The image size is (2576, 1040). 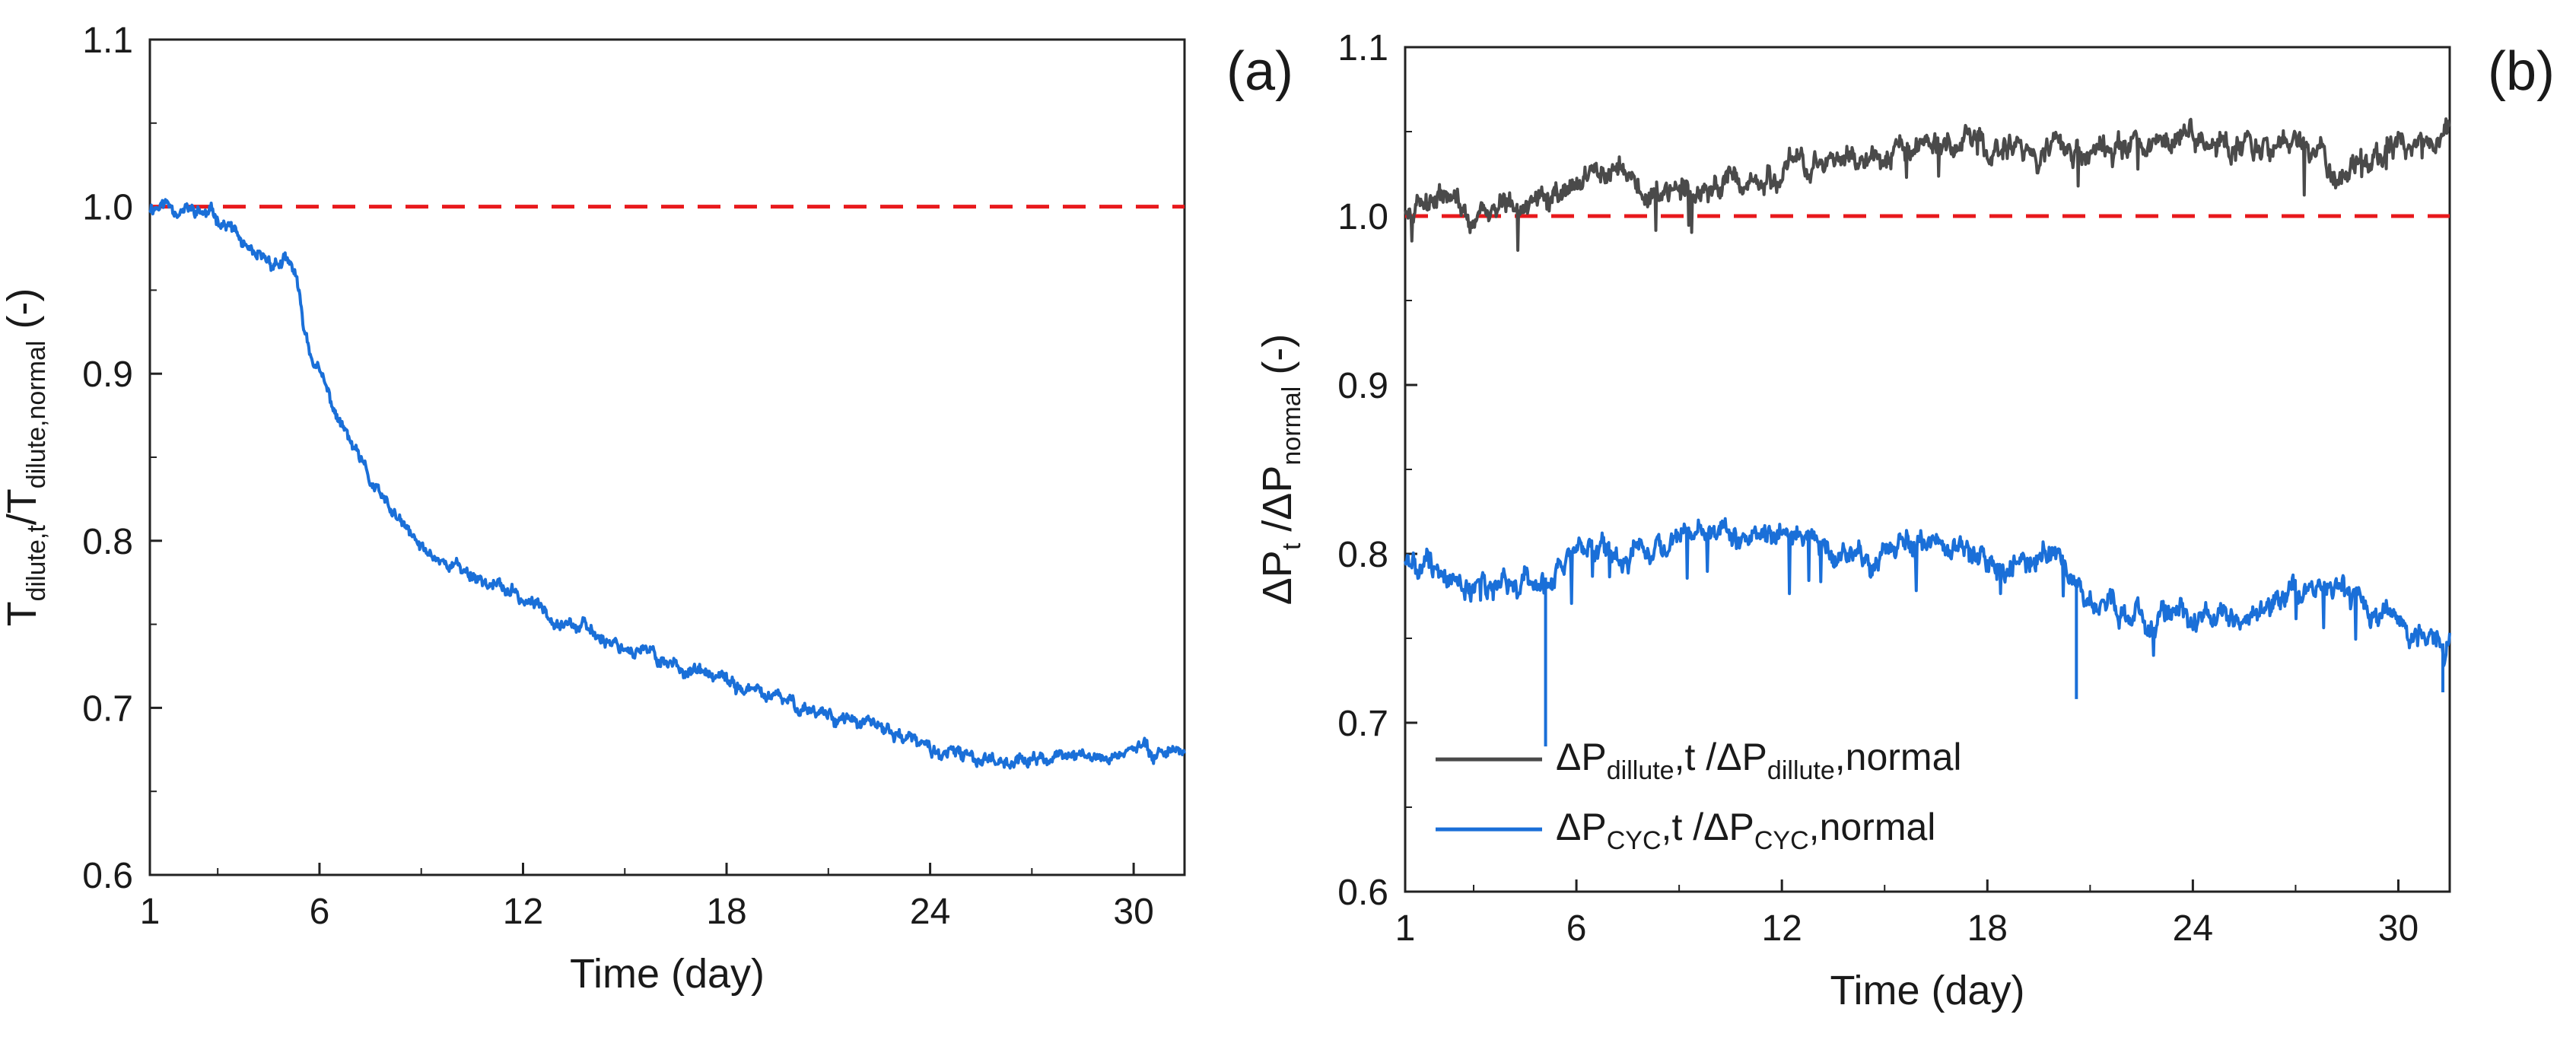 What do you see at coordinates (1746, 830) in the screenshot?
I see `legend-label-2: ΔPCYC,t /ΔPCYC,normal` at bounding box center [1746, 830].